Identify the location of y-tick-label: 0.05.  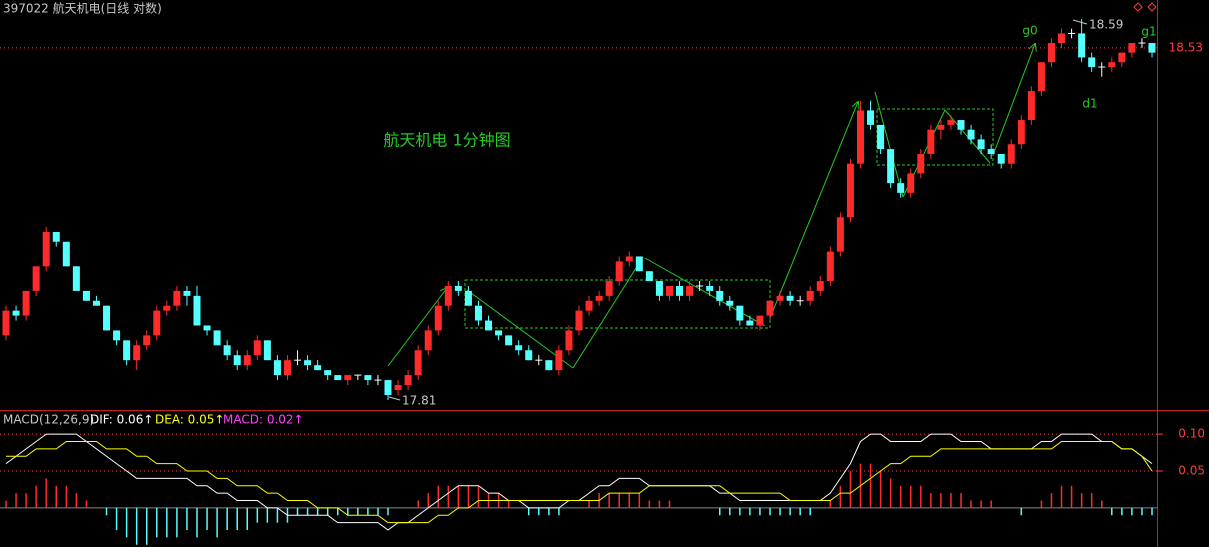
(1191, 471).